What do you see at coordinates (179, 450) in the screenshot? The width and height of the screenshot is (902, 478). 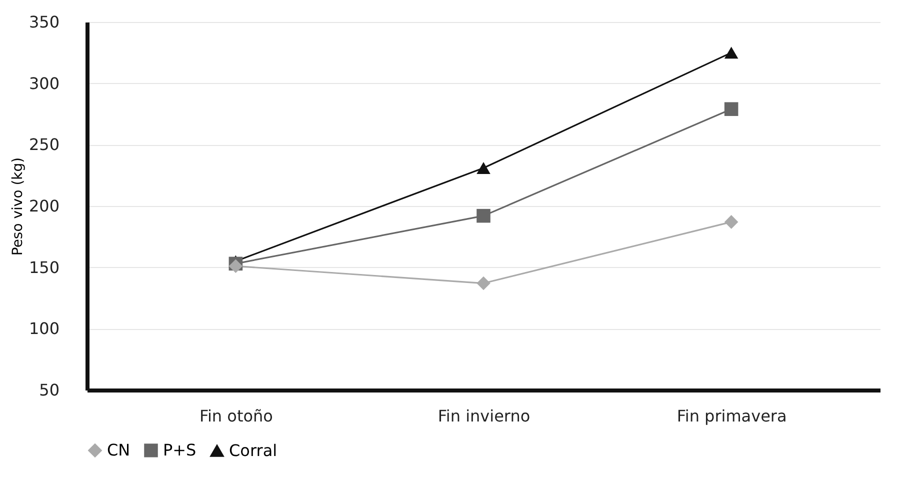 I see `legend-label: P+S` at bounding box center [179, 450].